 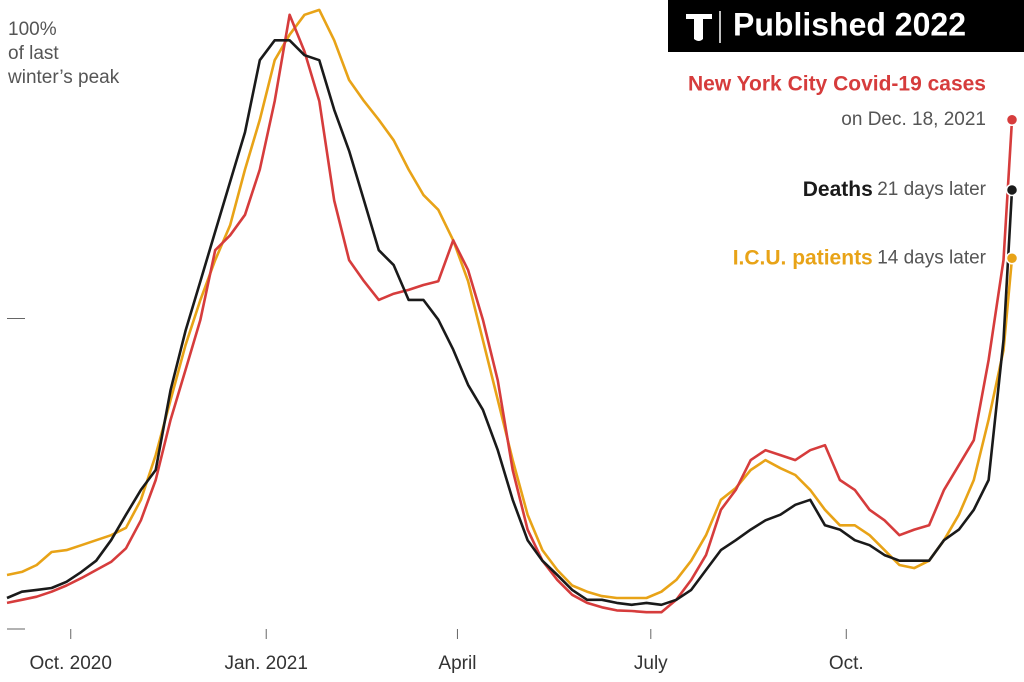 What do you see at coordinates (63, 77) in the screenshot?
I see `y-axis-label: winter’s peak` at bounding box center [63, 77].